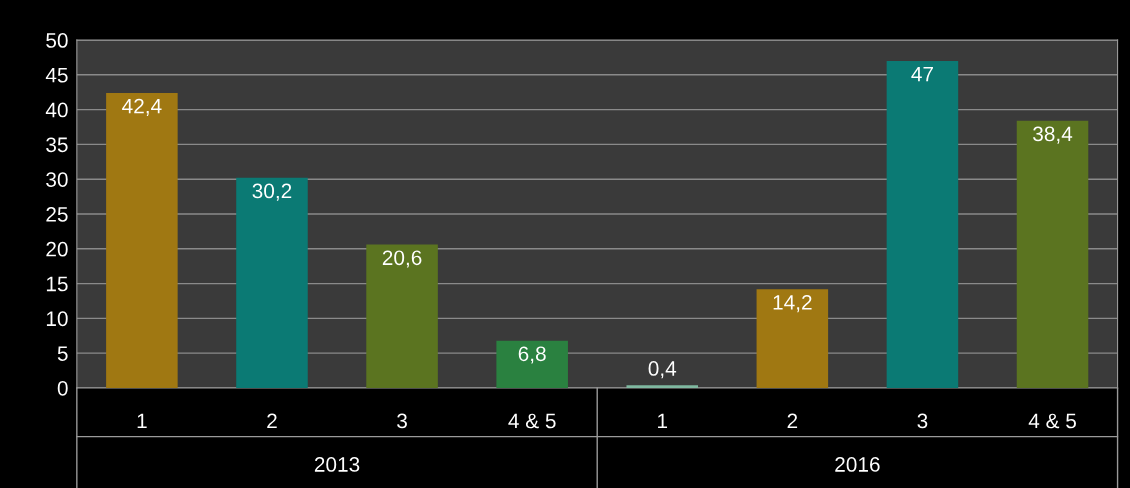  Describe the element at coordinates (922, 74) in the screenshot. I see `data-label: 47` at that location.